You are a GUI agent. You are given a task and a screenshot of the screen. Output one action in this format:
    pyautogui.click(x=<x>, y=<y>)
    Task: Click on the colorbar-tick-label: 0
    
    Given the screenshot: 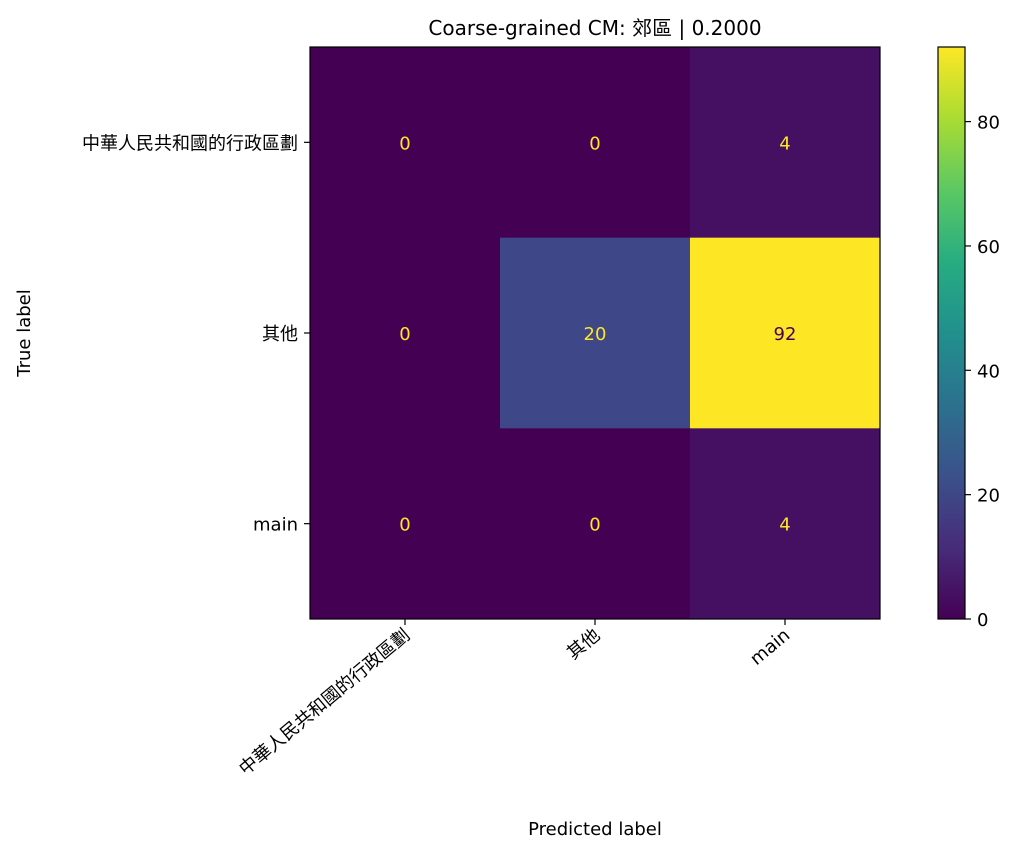 What is the action you would take?
    pyautogui.click(x=982, y=620)
    